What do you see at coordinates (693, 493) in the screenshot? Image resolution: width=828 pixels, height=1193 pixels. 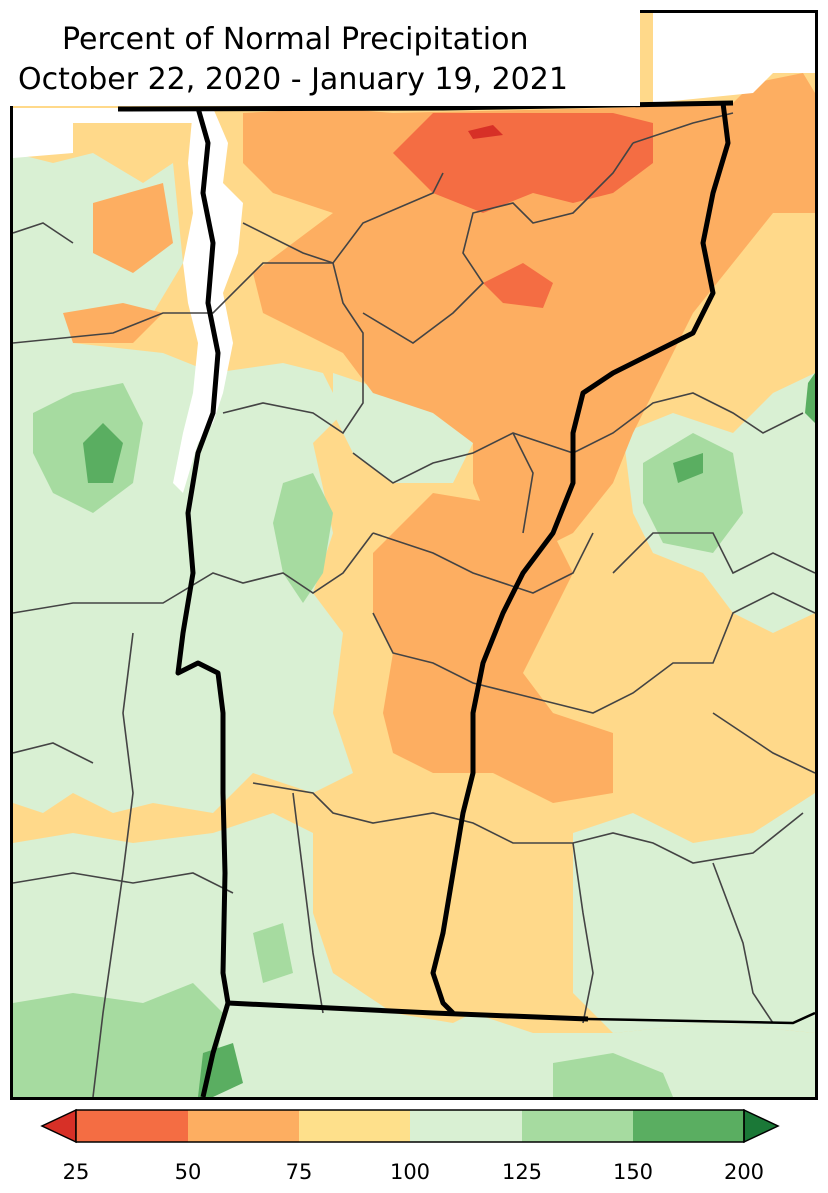 I see `region-125-150-c` at bounding box center [693, 493].